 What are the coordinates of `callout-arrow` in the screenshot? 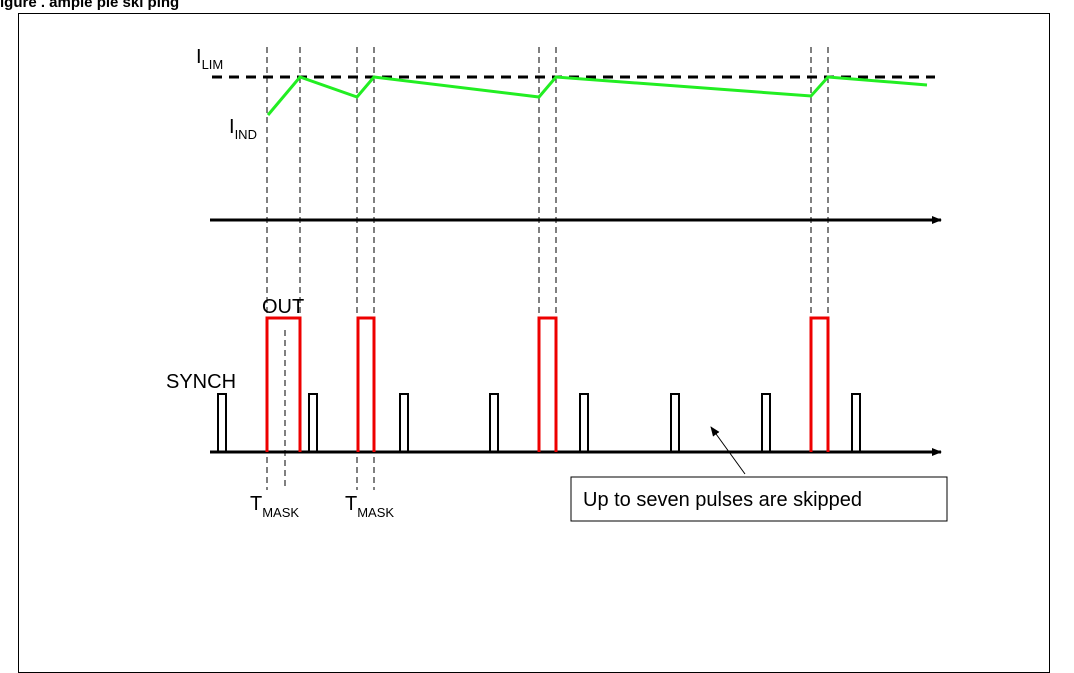 It's located at (728, 450).